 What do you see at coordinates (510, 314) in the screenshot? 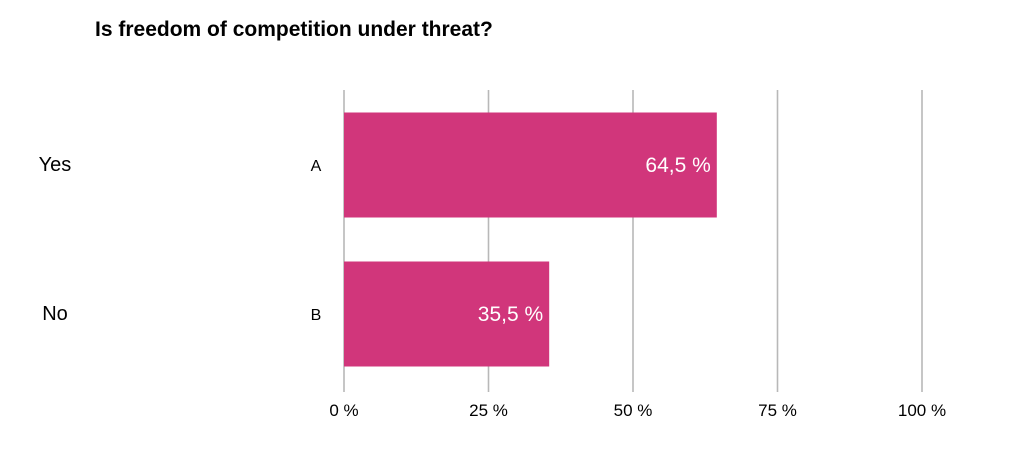
I see `data-label: 35,5 %` at bounding box center [510, 314].